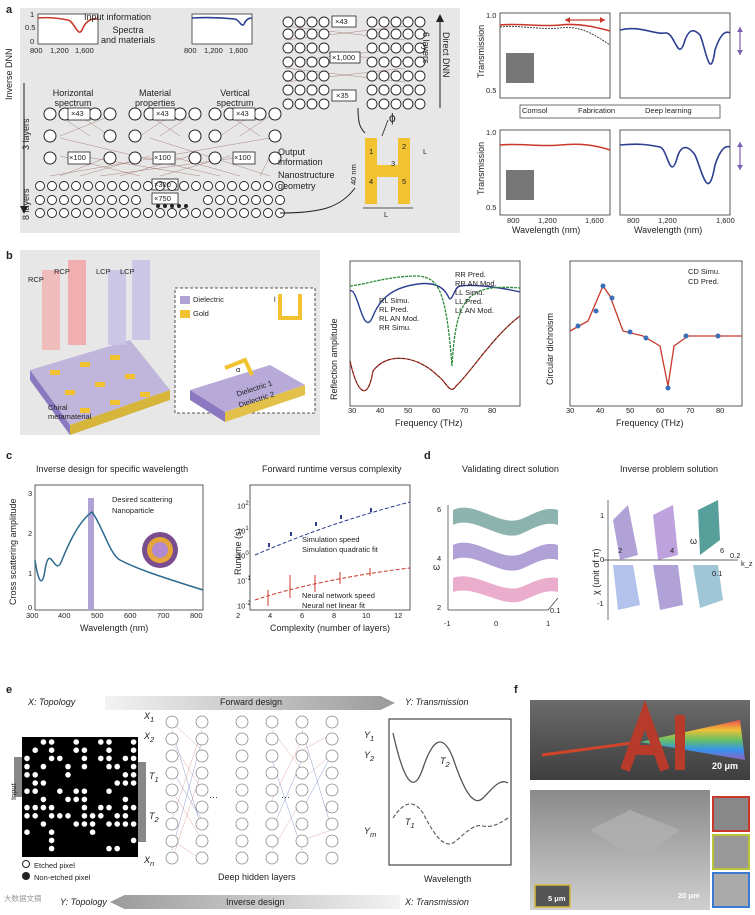 This screenshot has width=755, height=915. Describe the element at coordinates (491, 207) in the screenshot. I see `ytick-05-bottom: 0.5` at that location.